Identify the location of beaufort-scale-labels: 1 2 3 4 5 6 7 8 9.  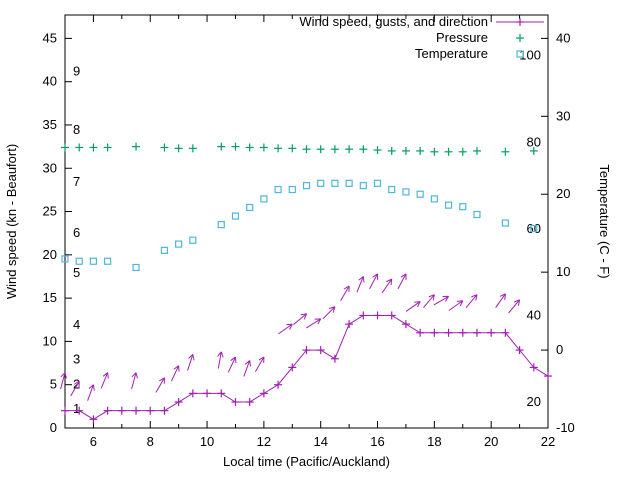
(76, 239).